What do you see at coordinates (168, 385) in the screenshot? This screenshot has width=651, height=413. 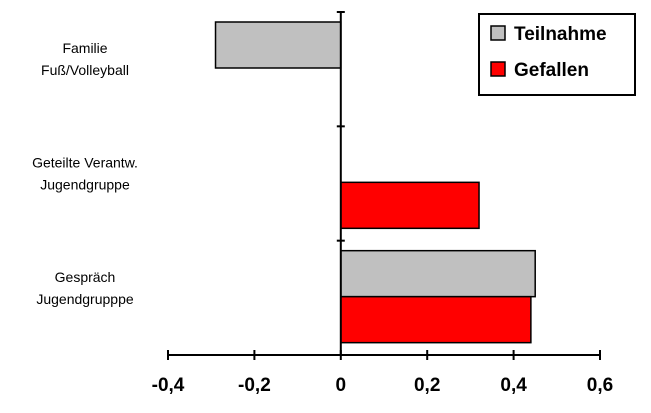 I see `x-tick-label: -0,4` at bounding box center [168, 385].